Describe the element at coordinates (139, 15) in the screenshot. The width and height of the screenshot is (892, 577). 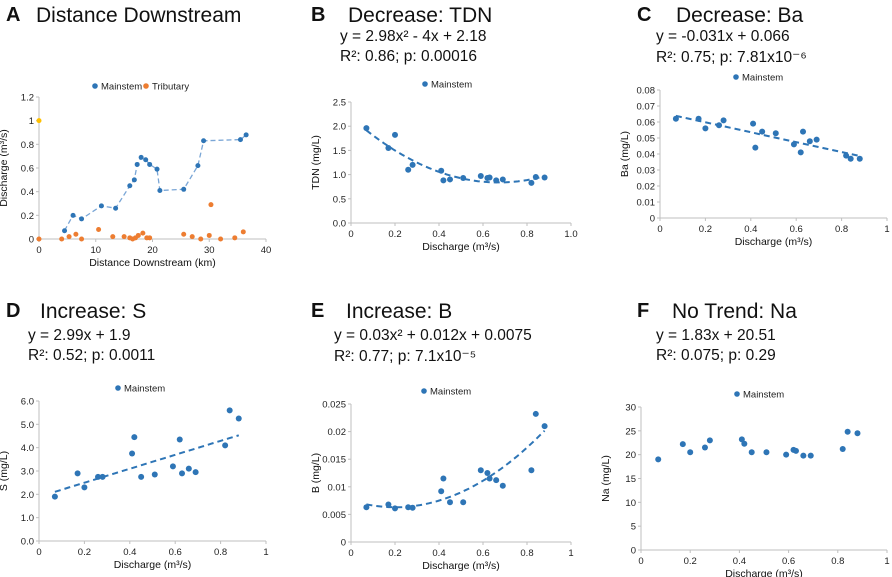
I see `panel-a-title: Distance Downstream` at that location.